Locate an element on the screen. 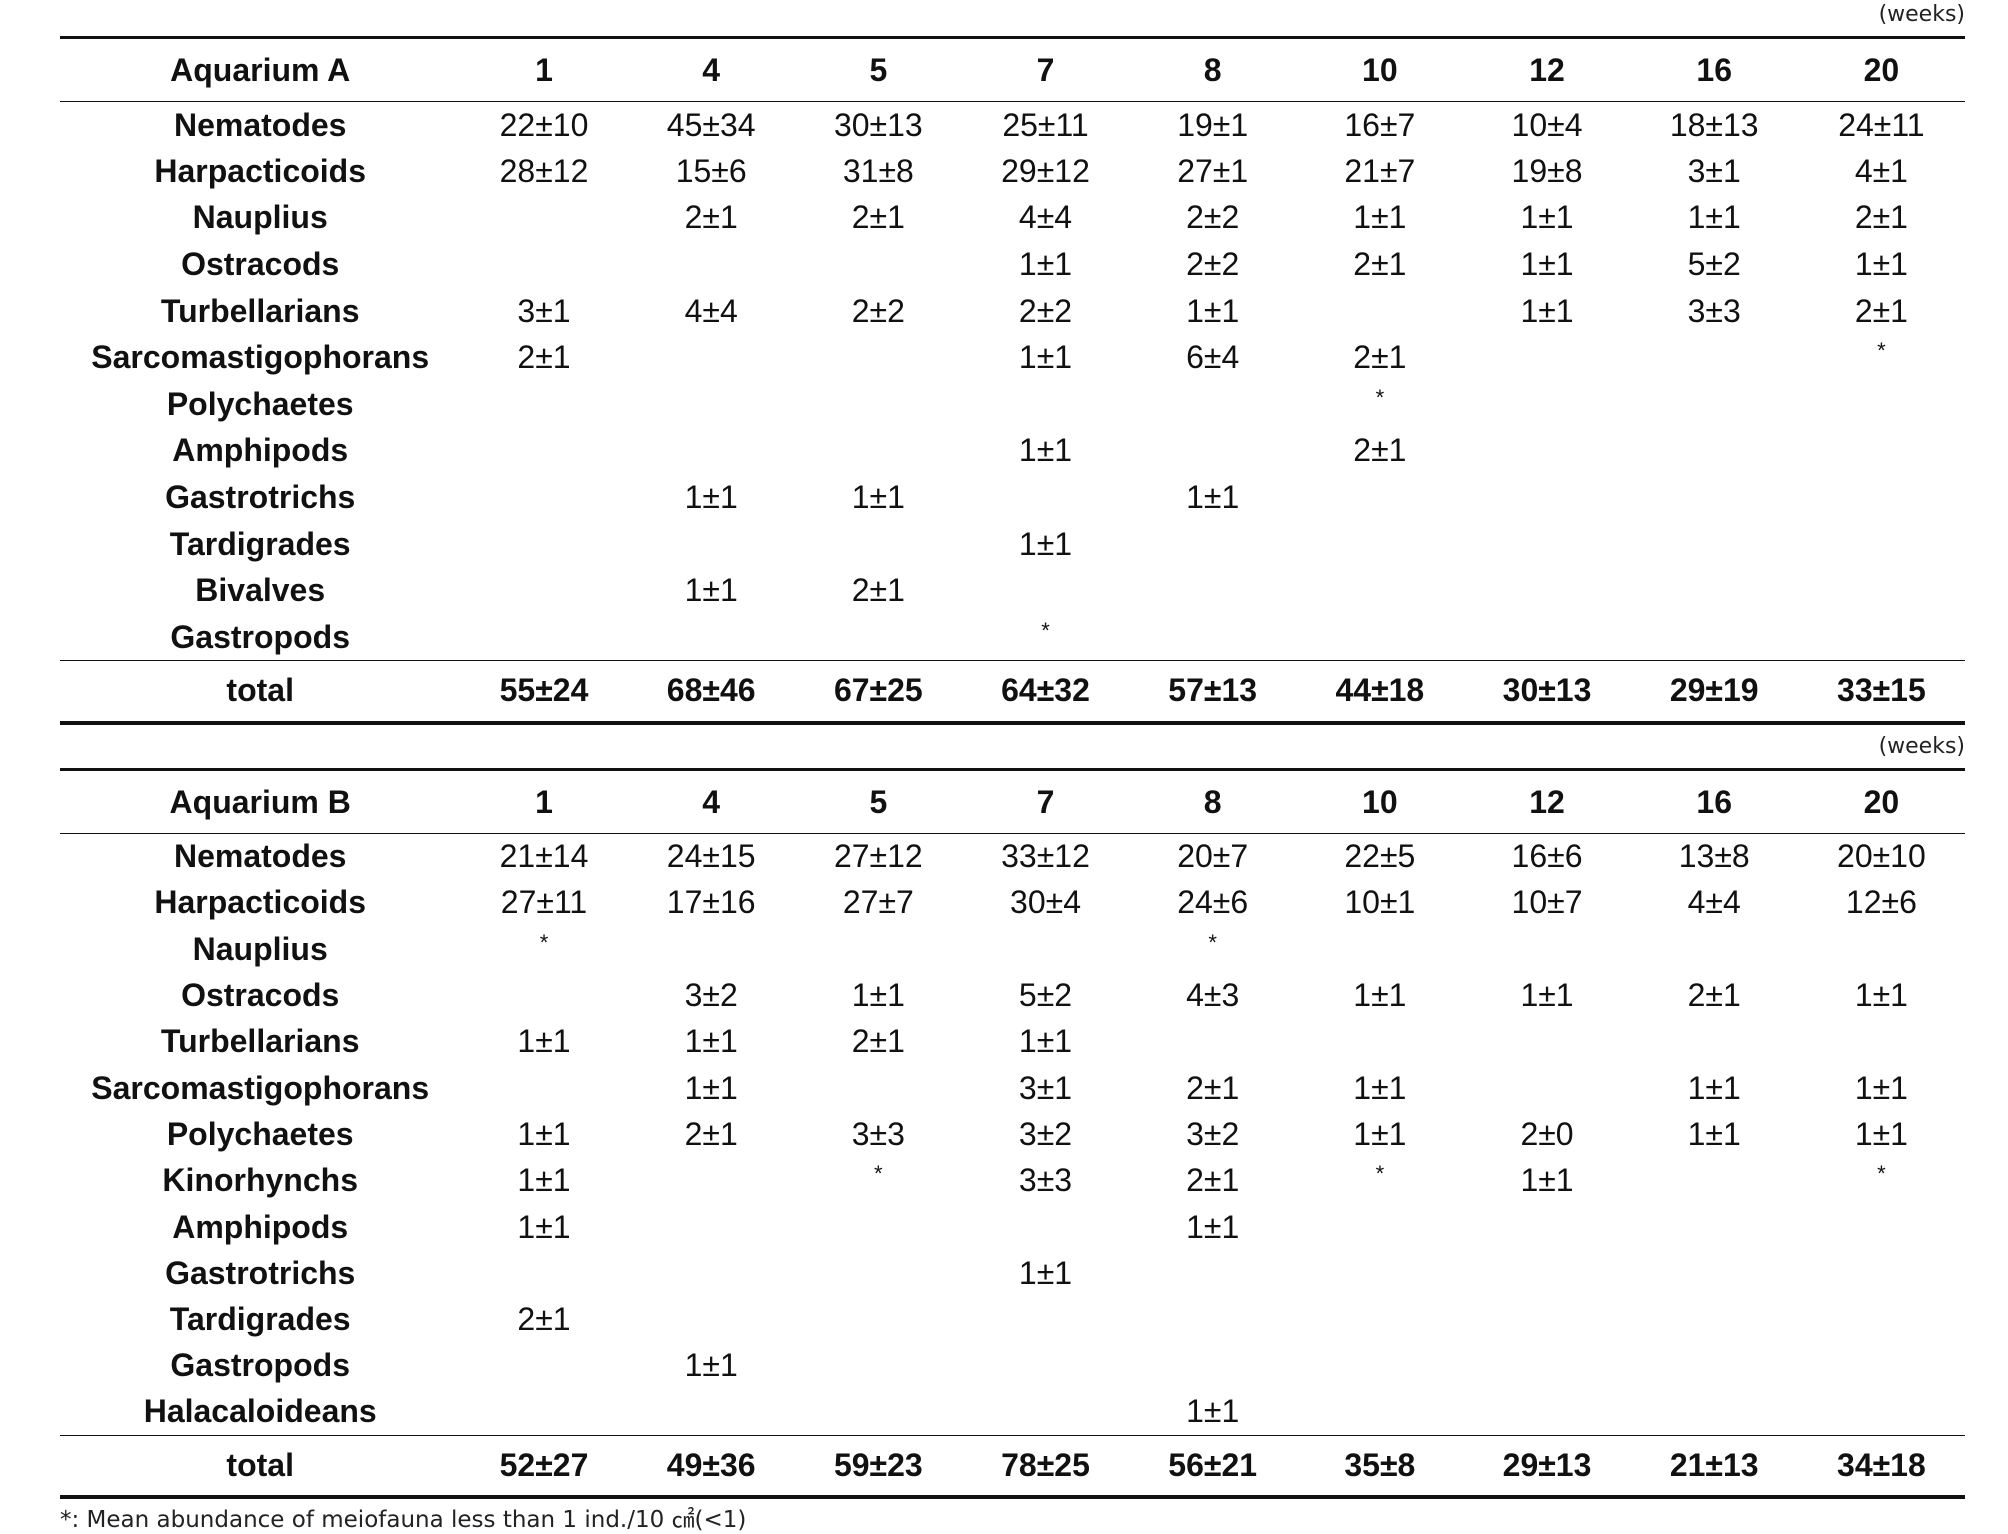 The height and width of the screenshot is (1534, 2008). abundance-cell: 2±2 is located at coordinates (1045, 310).